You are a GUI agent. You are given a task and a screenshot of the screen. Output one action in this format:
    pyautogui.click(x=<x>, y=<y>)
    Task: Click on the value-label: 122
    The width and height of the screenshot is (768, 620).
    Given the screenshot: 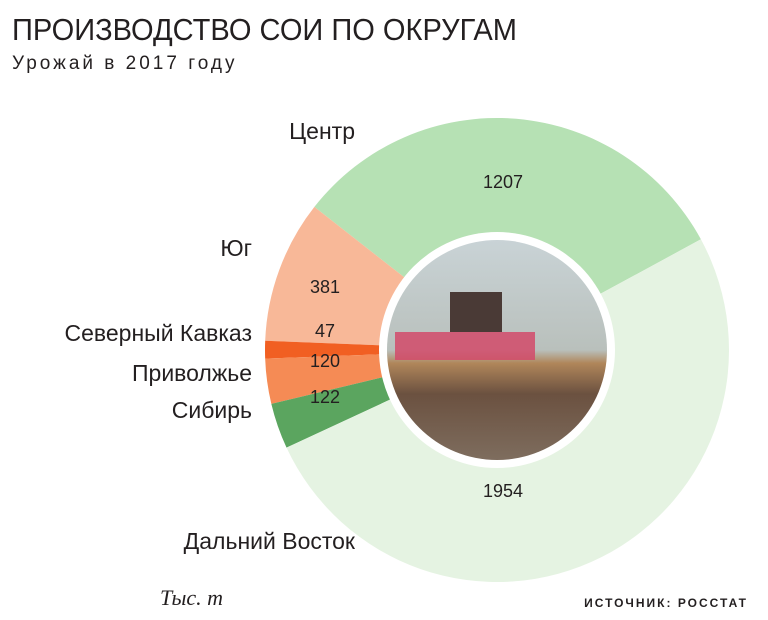 What is the action you would take?
    pyautogui.click(x=325, y=397)
    